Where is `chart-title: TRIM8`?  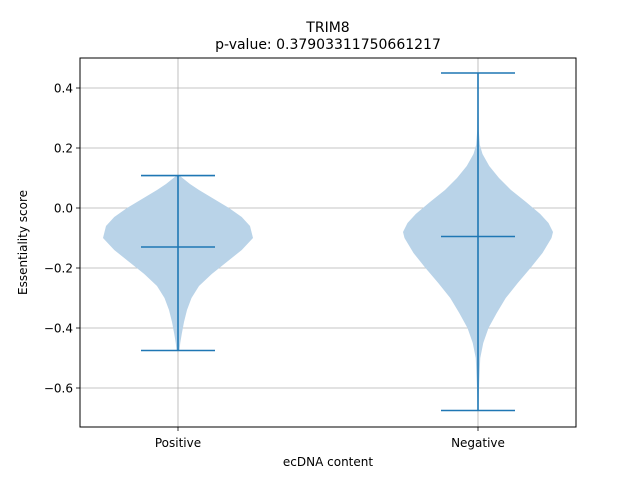
chart-title: TRIM8 is located at coordinates (327, 28).